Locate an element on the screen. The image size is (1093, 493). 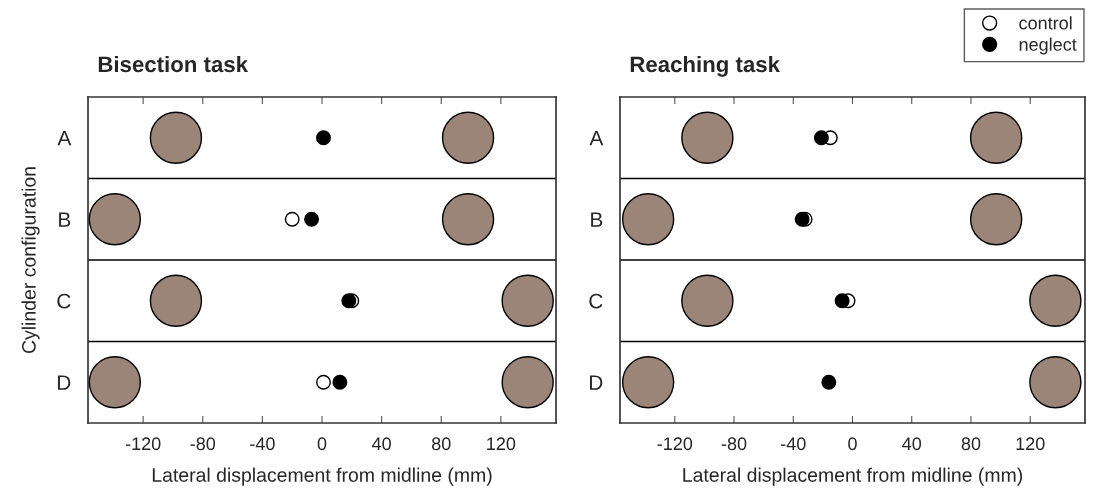
chart-title: Reaching task is located at coordinates (705, 66).